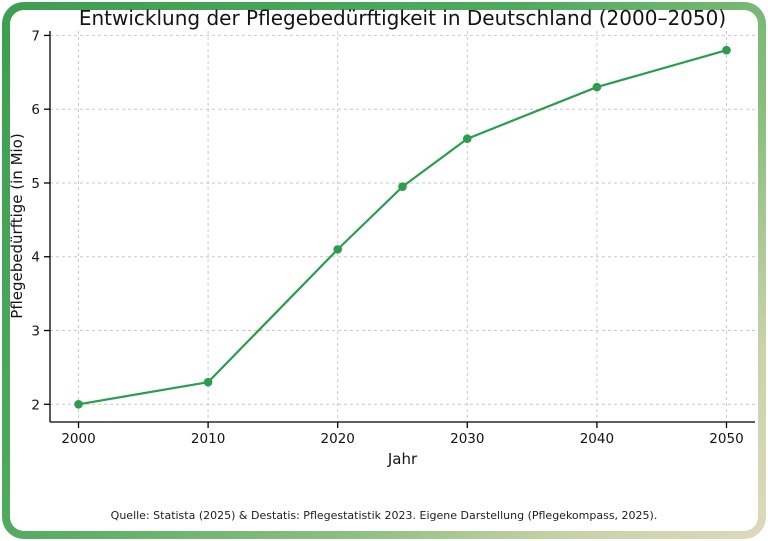 This screenshot has height=541, width=768. What do you see at coordinates (78, 439) in the screenshot?
I see `x-tick-label: 2000` at bounding box center [78, 439].